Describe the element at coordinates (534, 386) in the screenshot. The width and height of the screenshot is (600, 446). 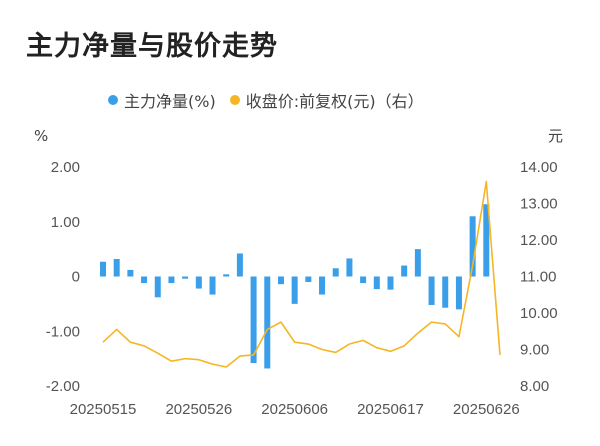
I see `right-tick-label: 8.00` at that location.